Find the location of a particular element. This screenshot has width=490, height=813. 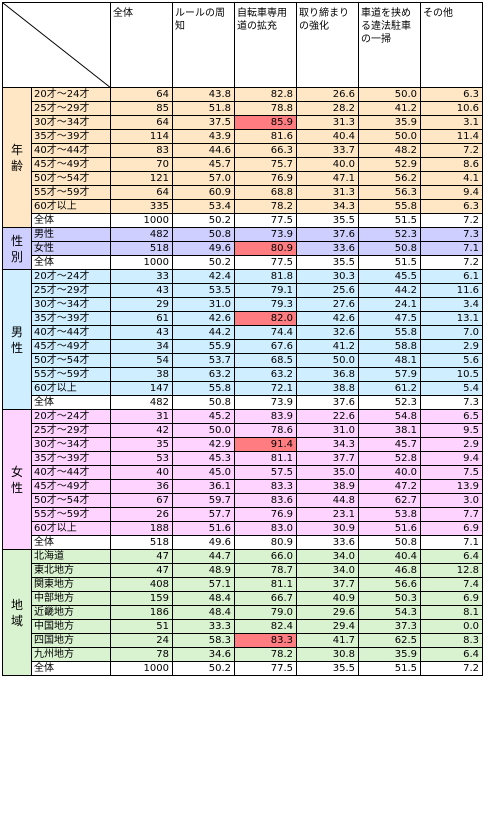

row-label: 35才～39才 is located at coordinates (71, 458).